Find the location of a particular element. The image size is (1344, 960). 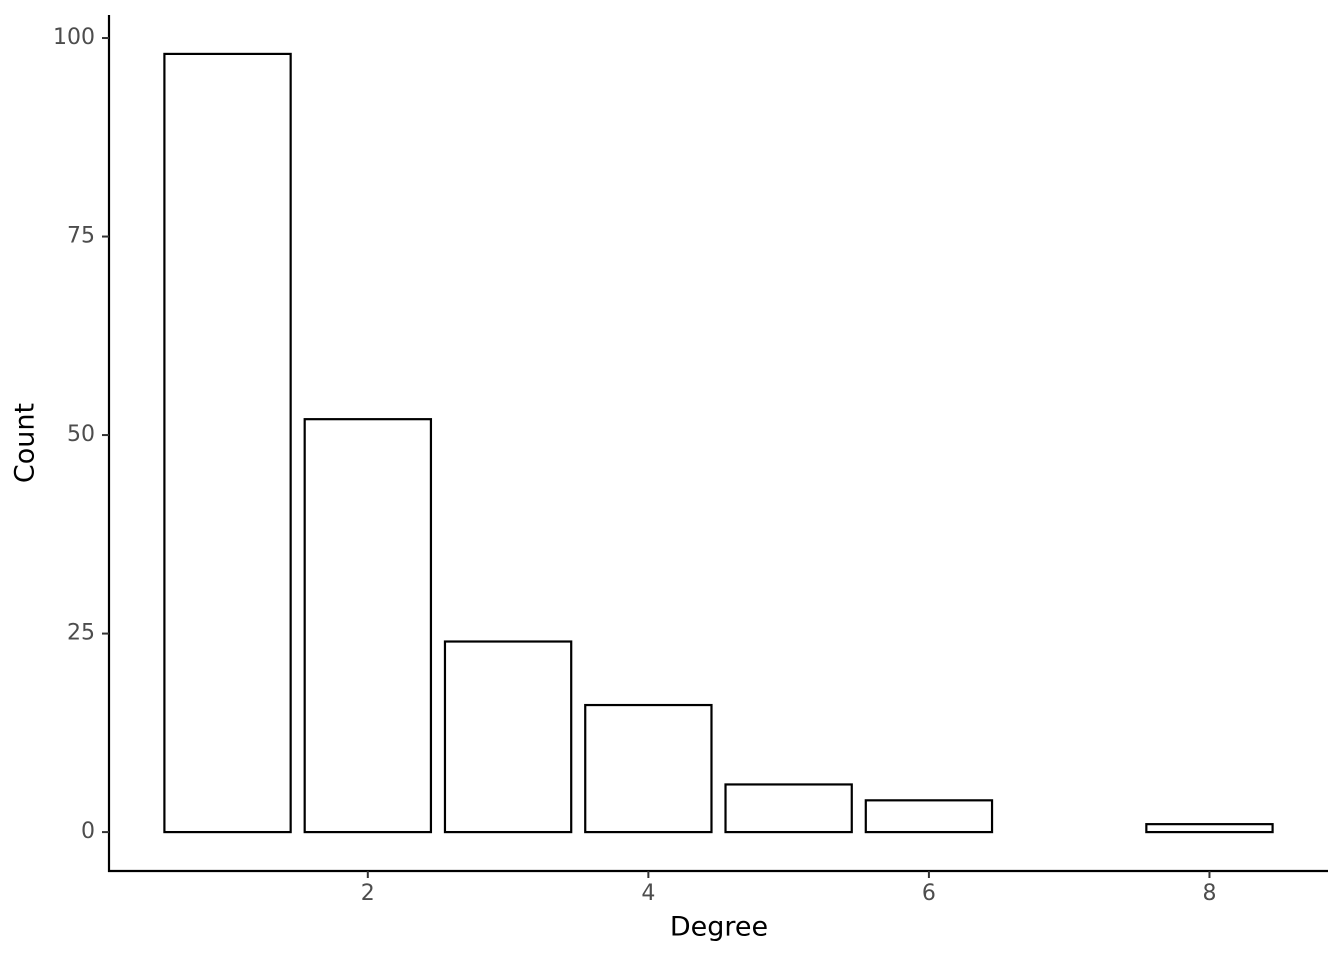

y-tick-label: 50 is located at coordinates (81, 434).